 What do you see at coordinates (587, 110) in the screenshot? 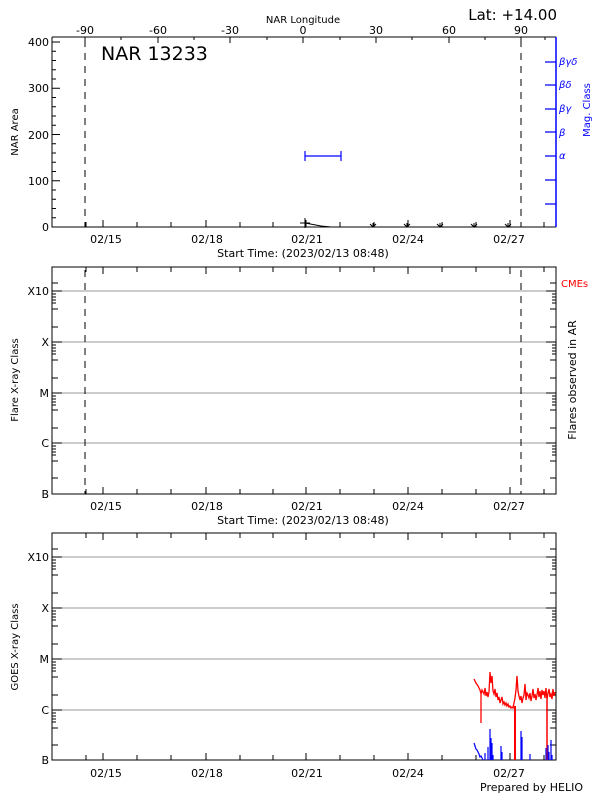
I see `right-axis-label: Mag. Class` at bounding box center [587, 110].